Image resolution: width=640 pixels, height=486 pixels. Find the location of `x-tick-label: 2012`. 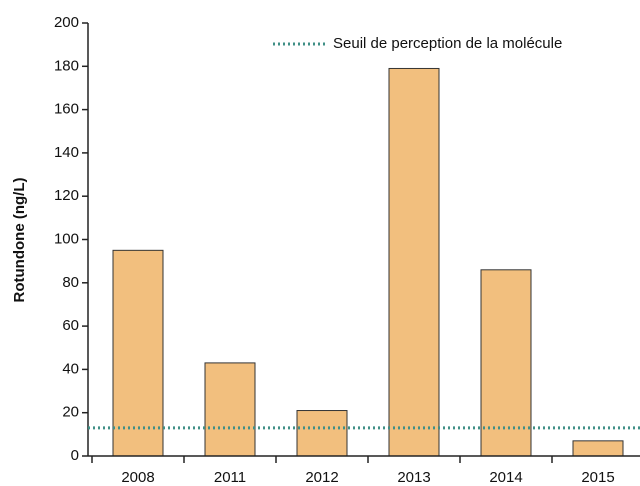

x-tick-label: 2012 is located at coordinates (321, 477).